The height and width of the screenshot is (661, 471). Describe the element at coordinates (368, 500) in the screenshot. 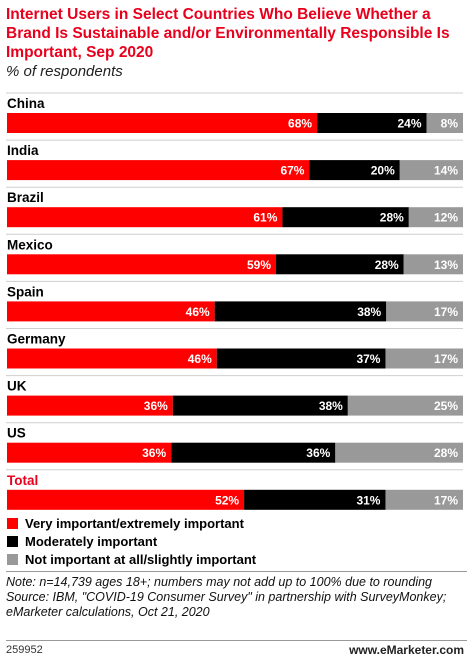

I see `data-label: 31%` at that location.